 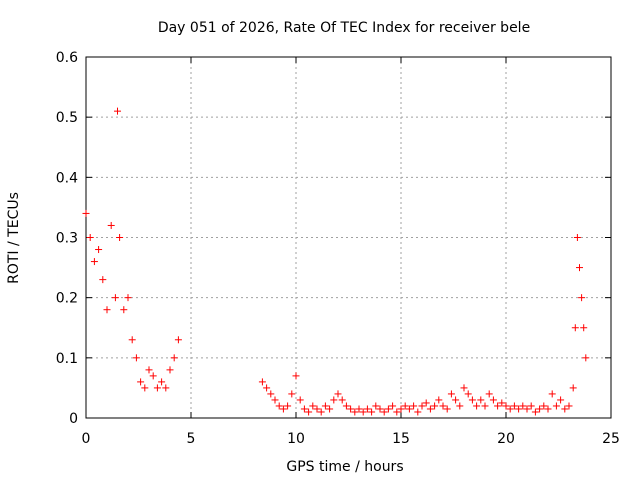 I want to click on y-axis-title: ROTI / TECUs, so click(x=14, y=238).